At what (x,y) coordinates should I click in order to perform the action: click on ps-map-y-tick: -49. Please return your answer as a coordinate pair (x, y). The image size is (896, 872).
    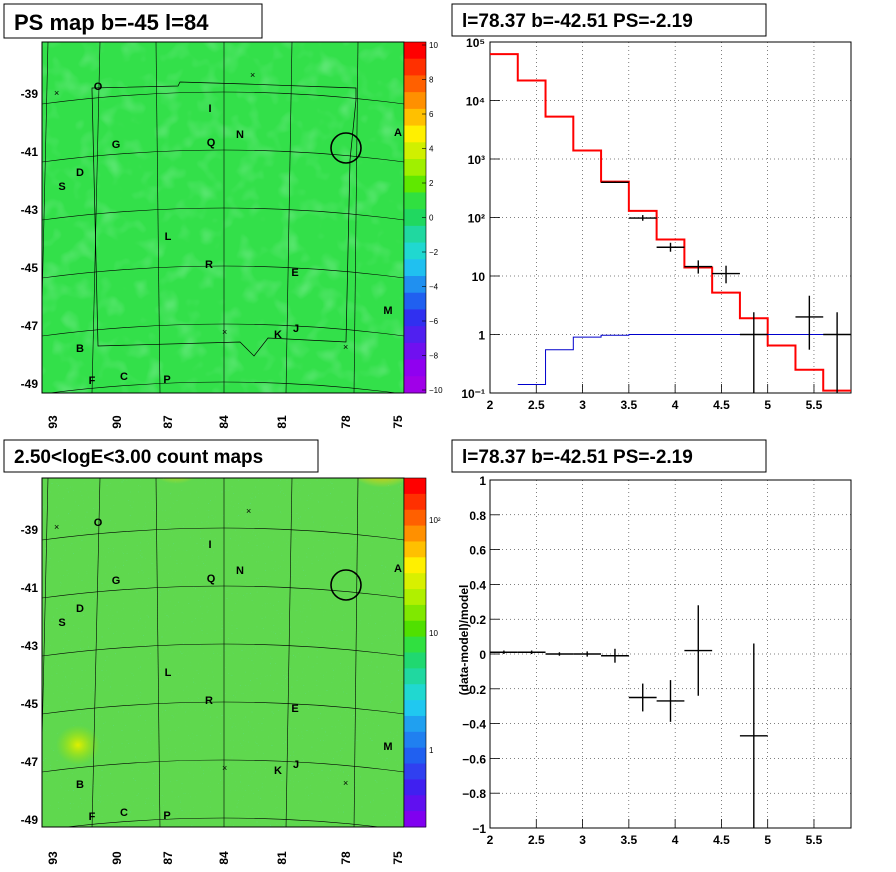
    Looking at the image, I should click on (30, 384).